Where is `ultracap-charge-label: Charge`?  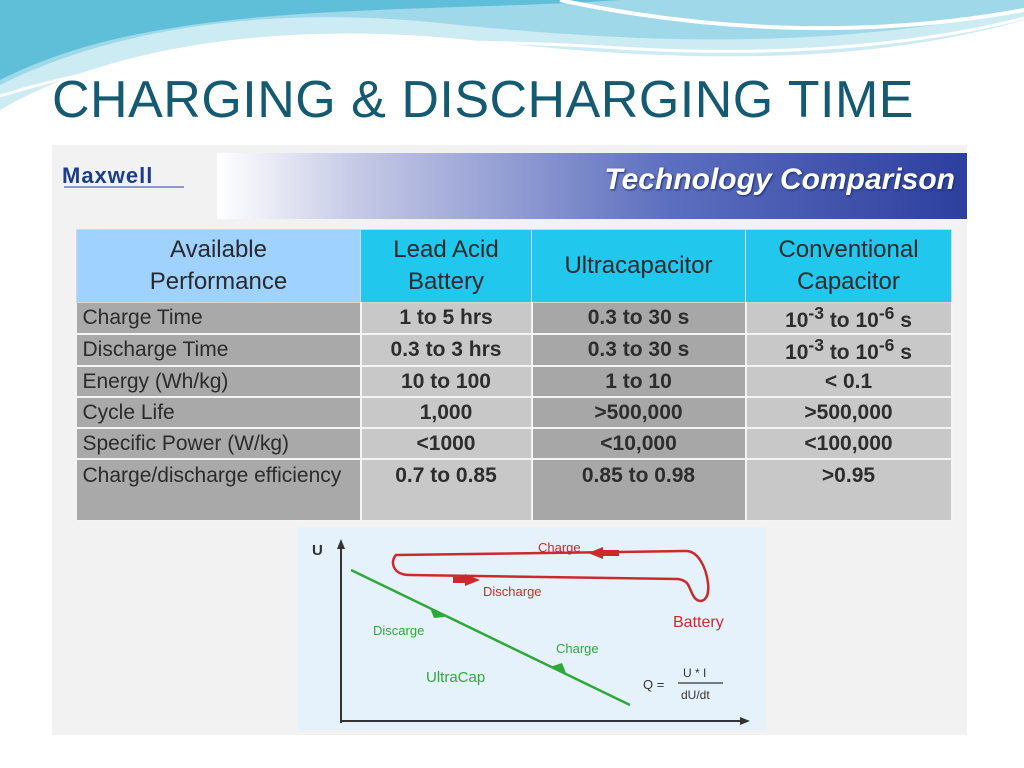 ultracap-charge-label: Charge is located at coordinates (577, 648).